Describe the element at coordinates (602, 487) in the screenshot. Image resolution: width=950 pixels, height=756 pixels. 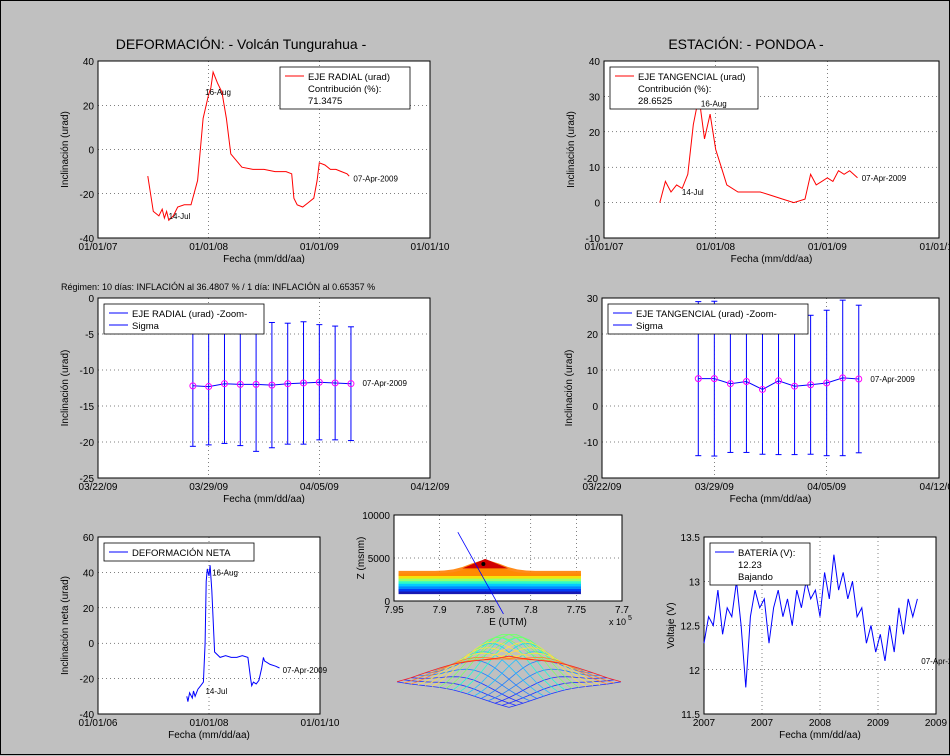
I see `x-tick-label: 03/22/09` at that location.